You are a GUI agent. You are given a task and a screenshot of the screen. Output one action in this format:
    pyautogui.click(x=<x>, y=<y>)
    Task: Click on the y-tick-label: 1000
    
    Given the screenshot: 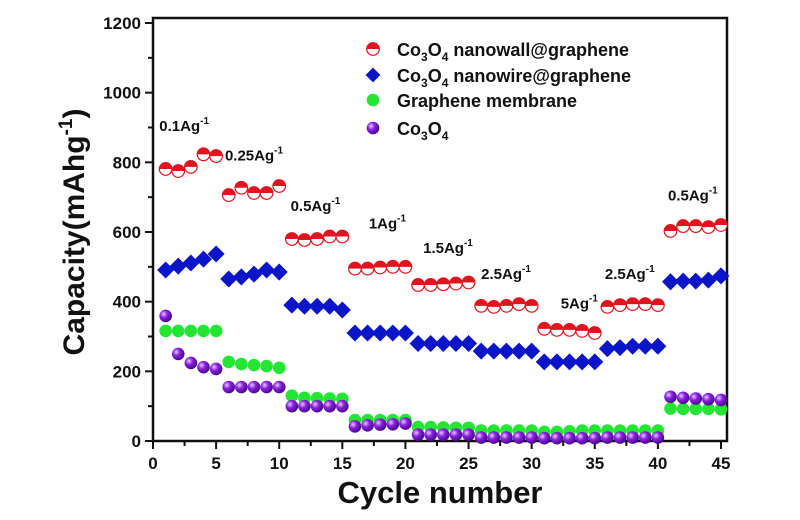 What is the action you would take?
    pyautogui.click(x=122, y=93)
    